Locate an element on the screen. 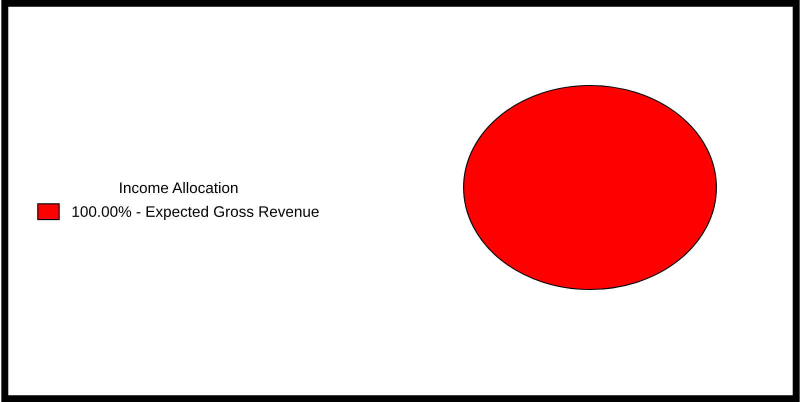 The image size is (801, 402). legend-title: Income Allocation is located at coordinates (179, 188).